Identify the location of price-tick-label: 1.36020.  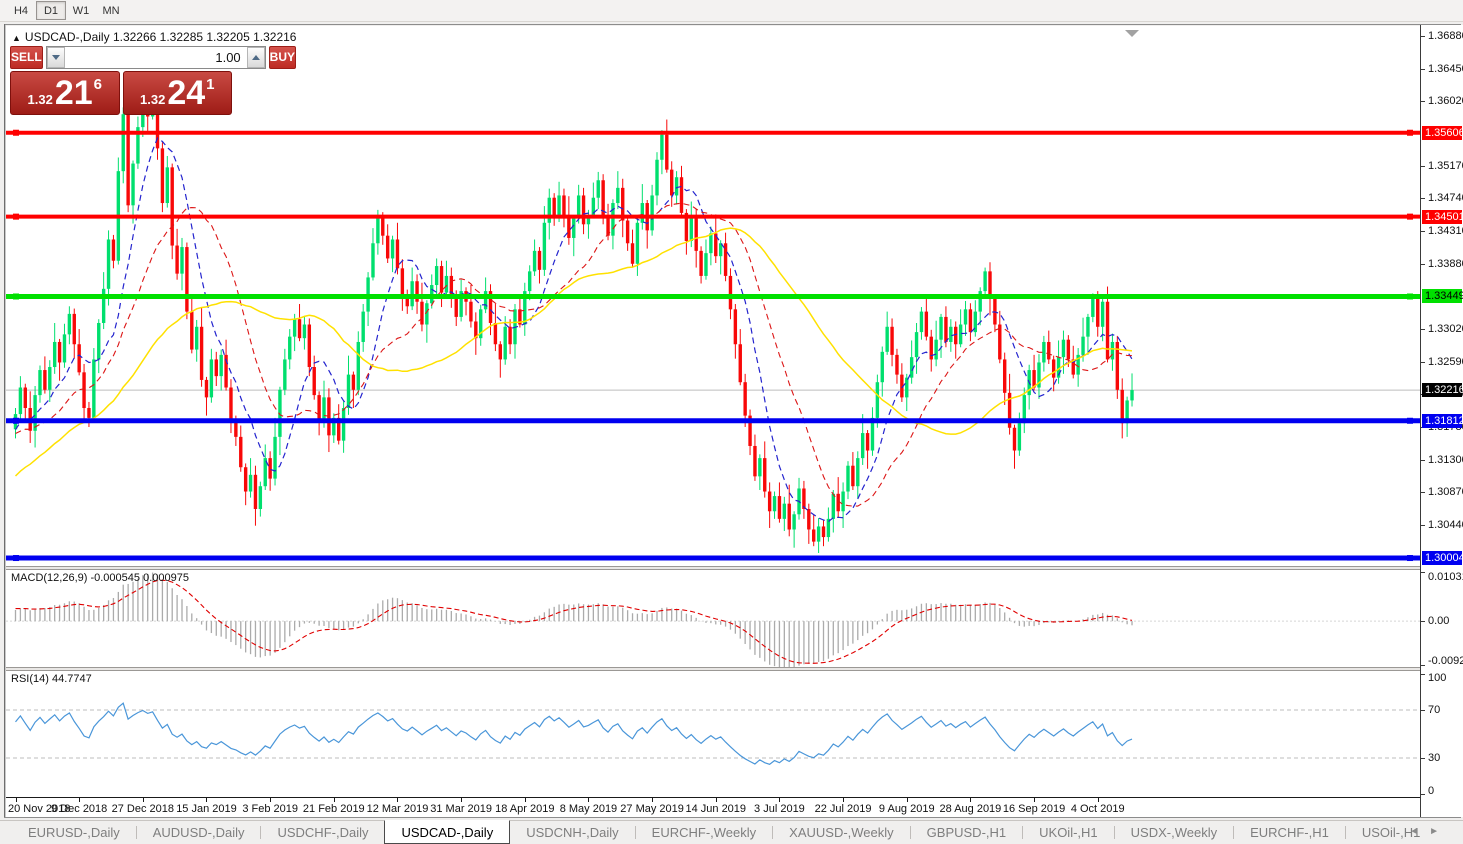
(1445, 101).